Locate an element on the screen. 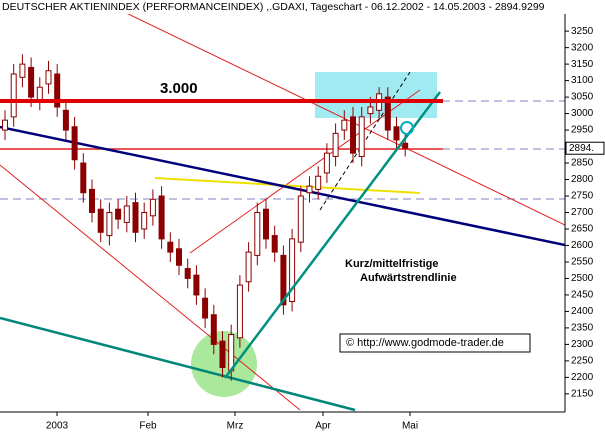 Image resolution: width=605 pixels, height=434 pixels. y-tick-label: 2200 is located at coordinates (582, 377).